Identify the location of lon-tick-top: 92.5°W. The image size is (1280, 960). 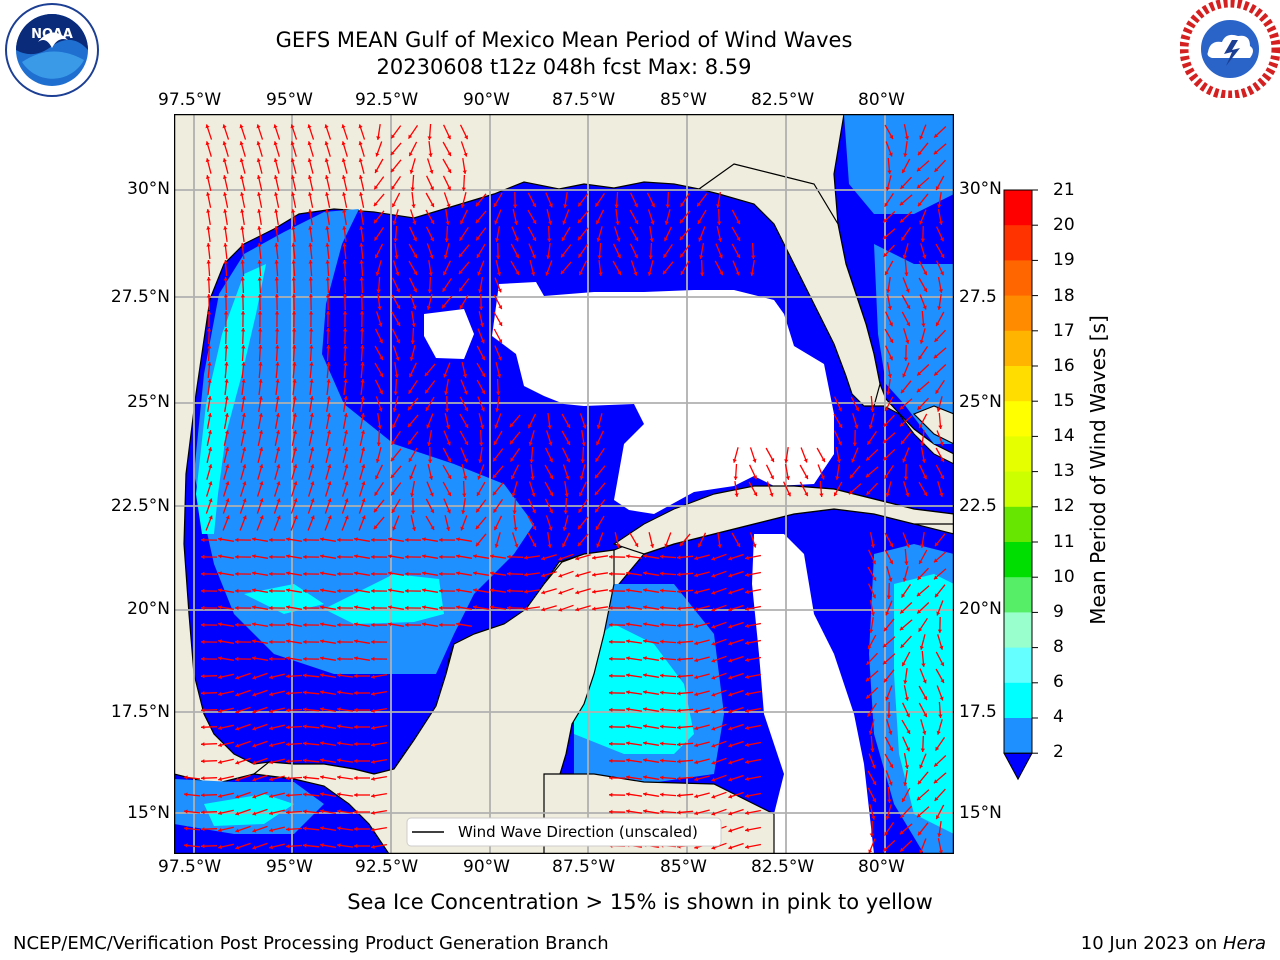
(387, 100).